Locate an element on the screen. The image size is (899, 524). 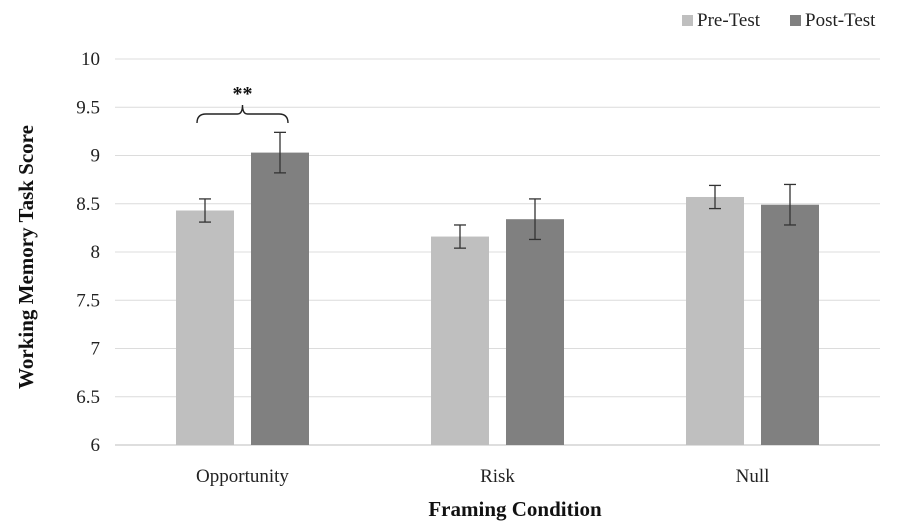
significance-bracket is located at coordinates (242, 114).